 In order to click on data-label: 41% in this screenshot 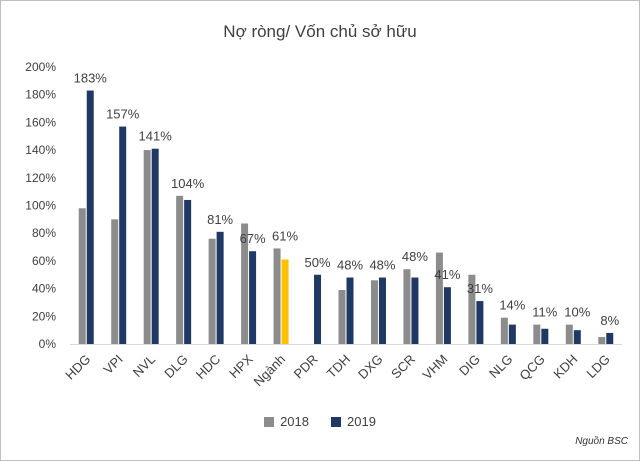, I will do `click(447, 274)`.